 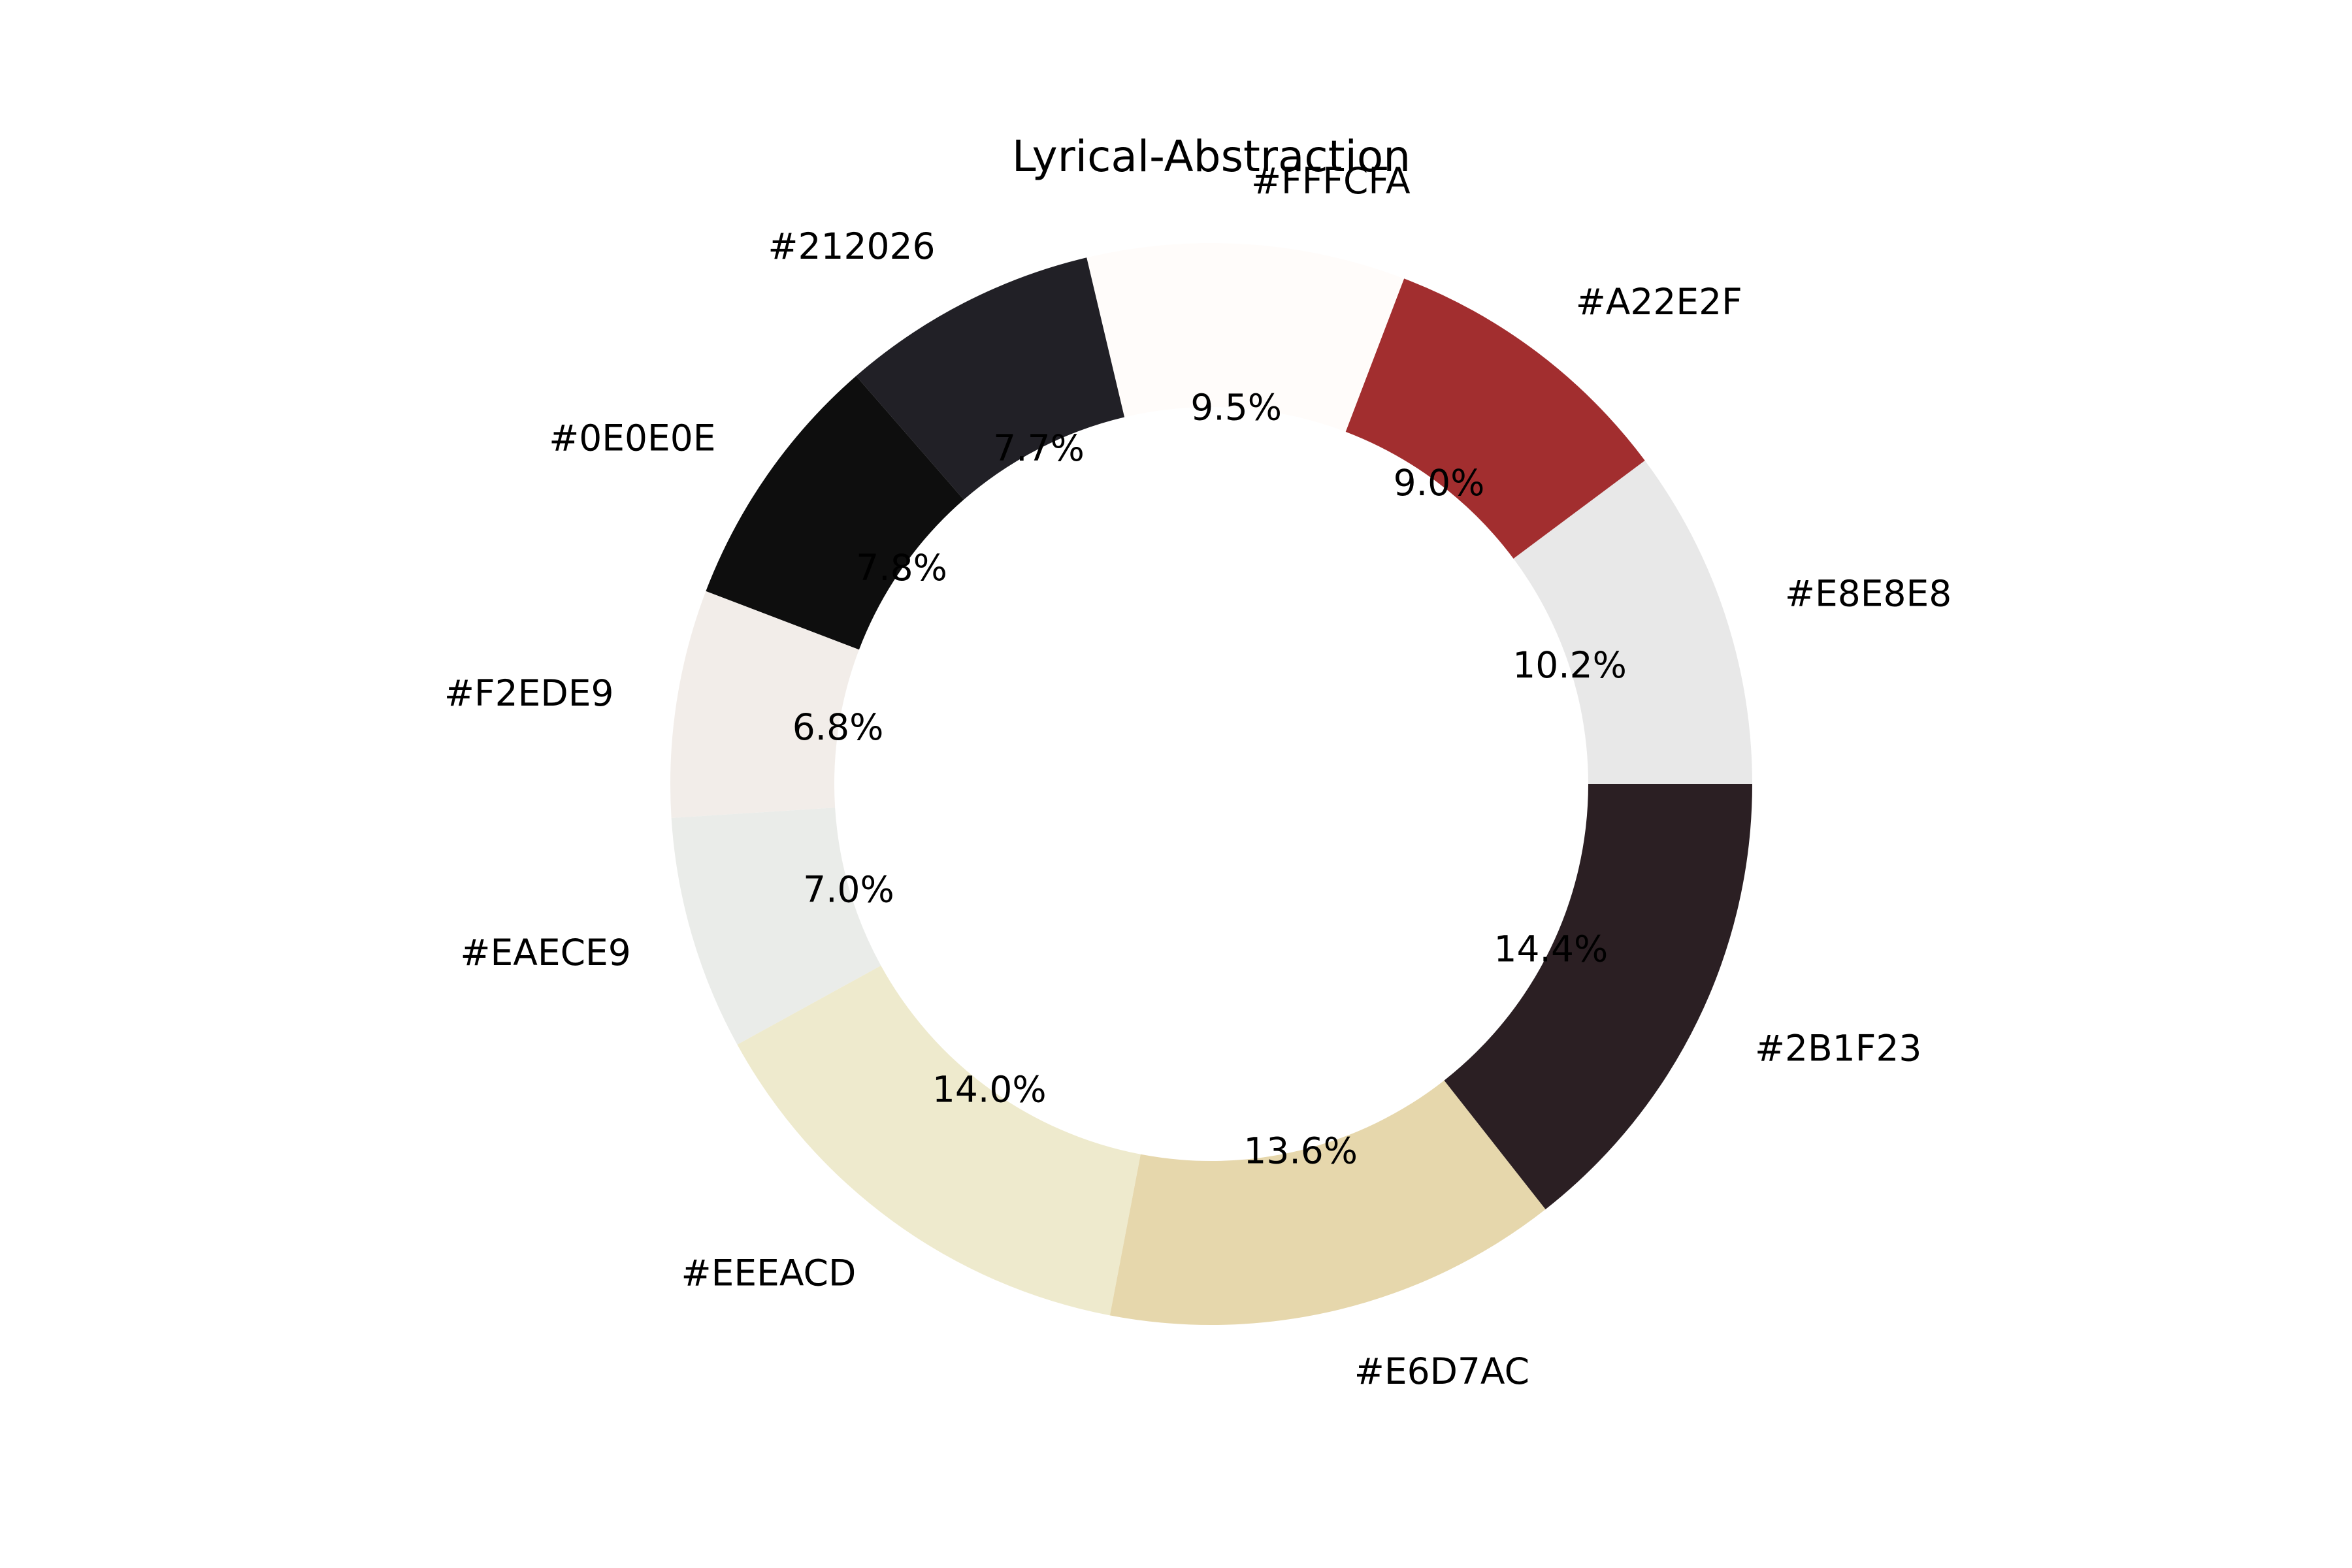 I want to click on percent-label: 14.0%, so click(x=989, y=1090).